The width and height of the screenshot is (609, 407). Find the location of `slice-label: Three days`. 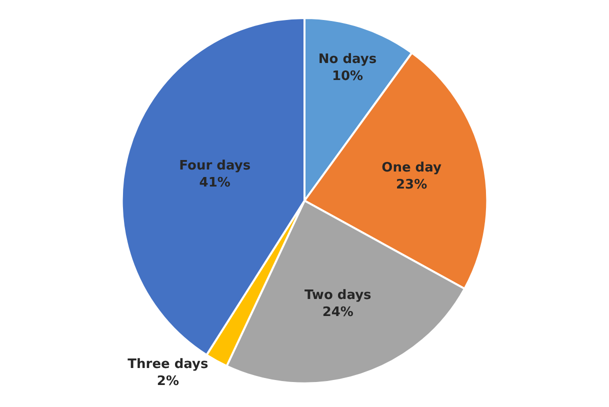

slice-label: Three days is located at coordinates (168, 364).